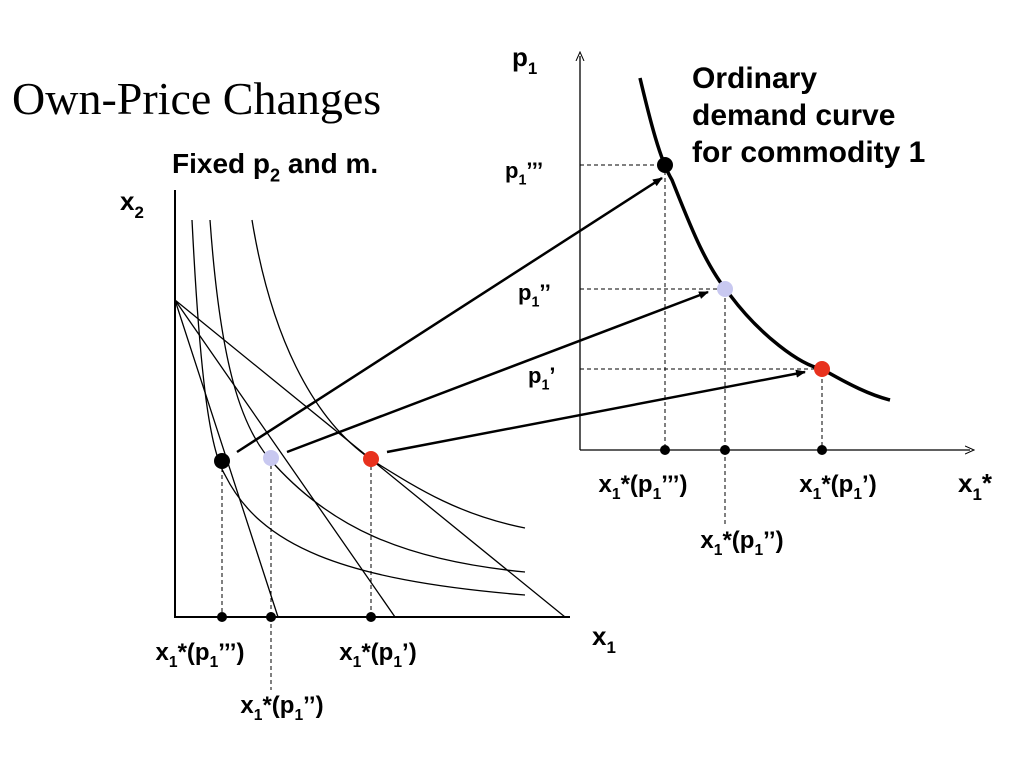 This screenshot has width=1024, height=768. I want to click on label: x1*, so click(975, 486).